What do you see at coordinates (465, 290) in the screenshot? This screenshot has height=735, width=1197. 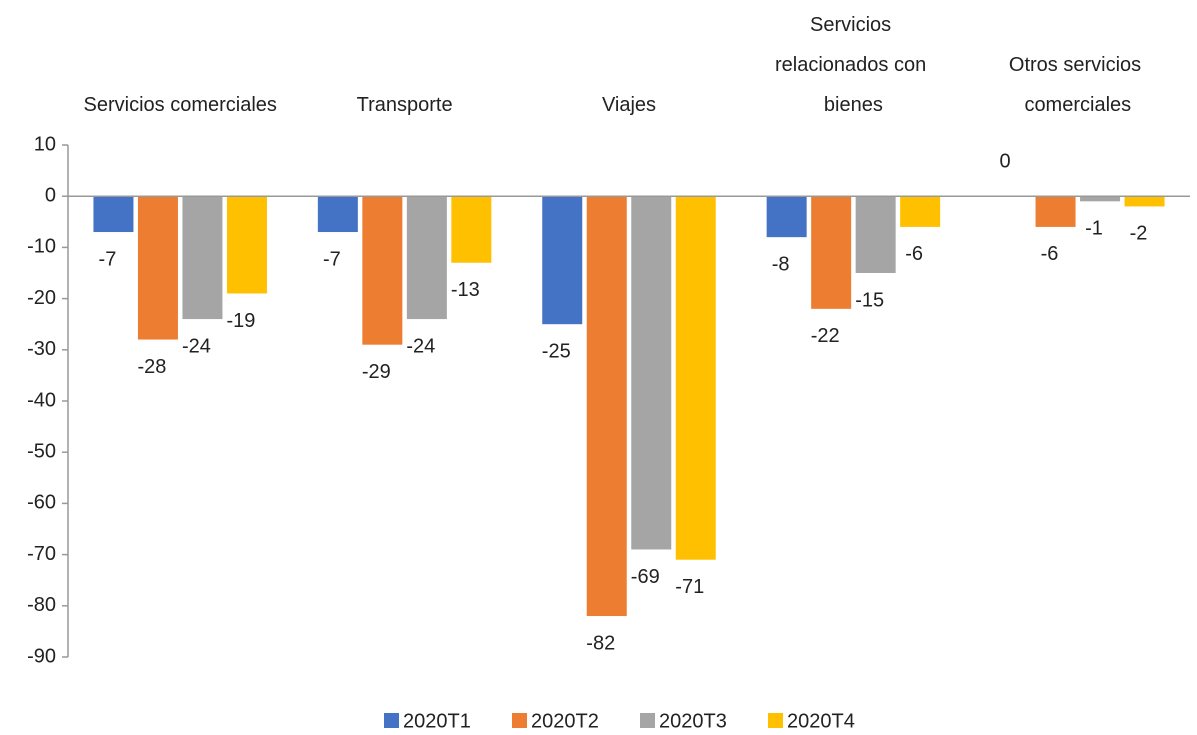 I see `data-label: -13` at bounding box center [465, 290].